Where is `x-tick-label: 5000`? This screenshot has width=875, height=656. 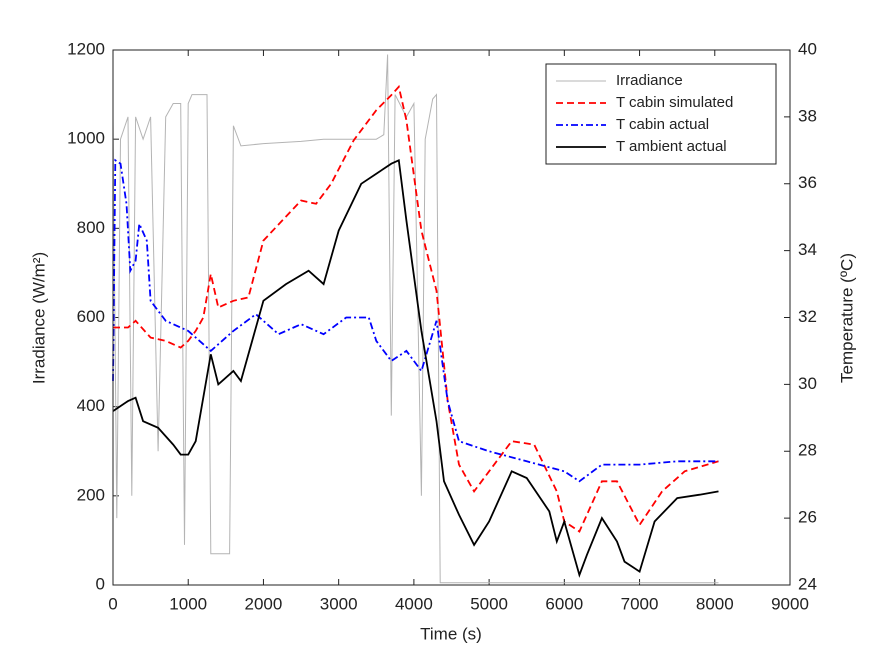
x-tick-label: 5000 is located at coordinates (489, 603).